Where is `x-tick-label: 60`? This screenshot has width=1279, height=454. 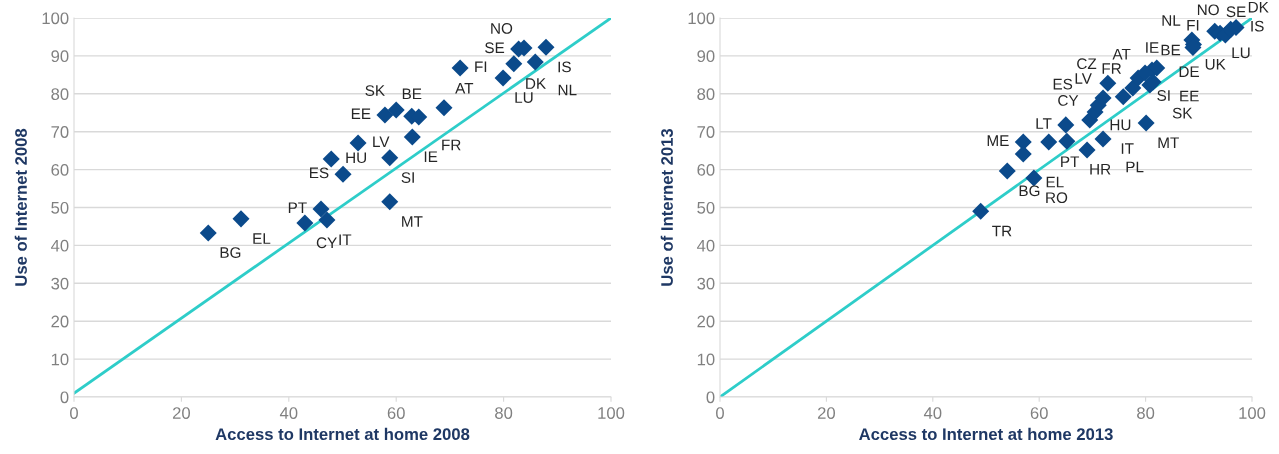
x-tick-label: 60 is located at coordinates (396, 413).